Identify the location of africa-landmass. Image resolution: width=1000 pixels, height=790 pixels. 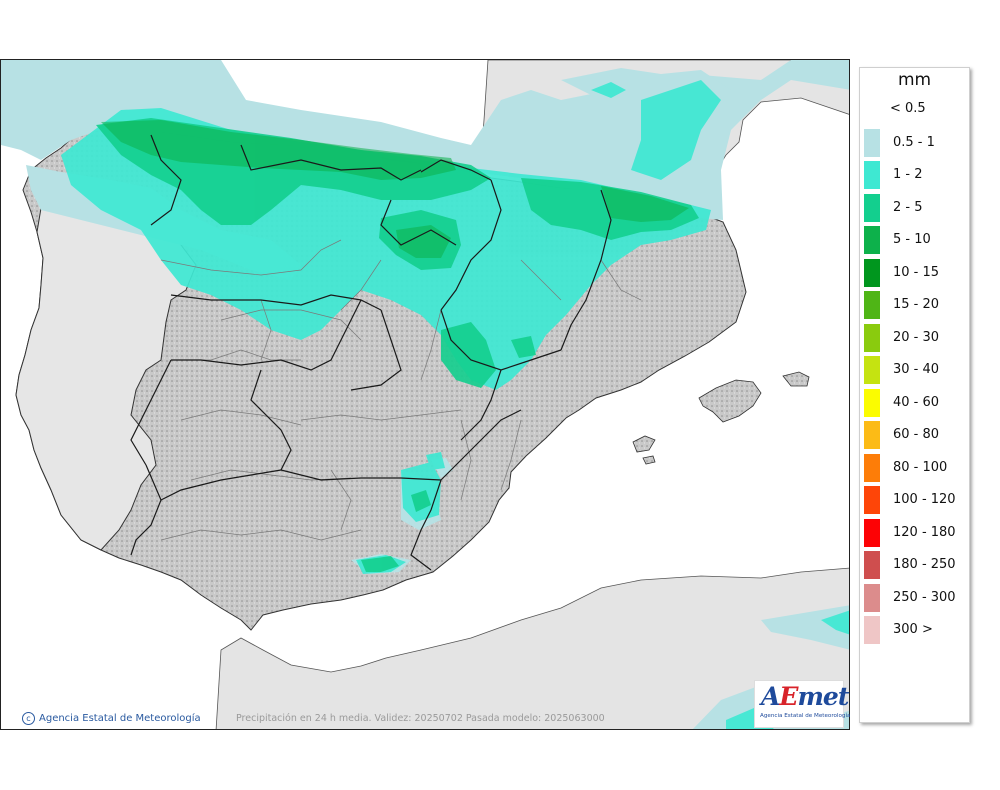
(532, 648).